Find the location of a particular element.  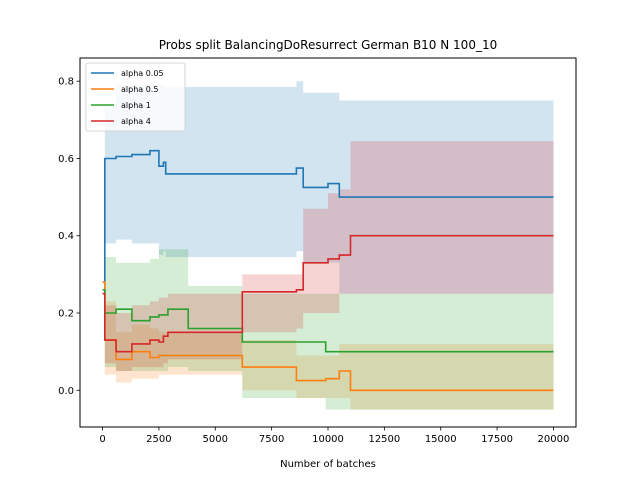

y-tick-label: 0.4 is located at coordinates (66, 236).